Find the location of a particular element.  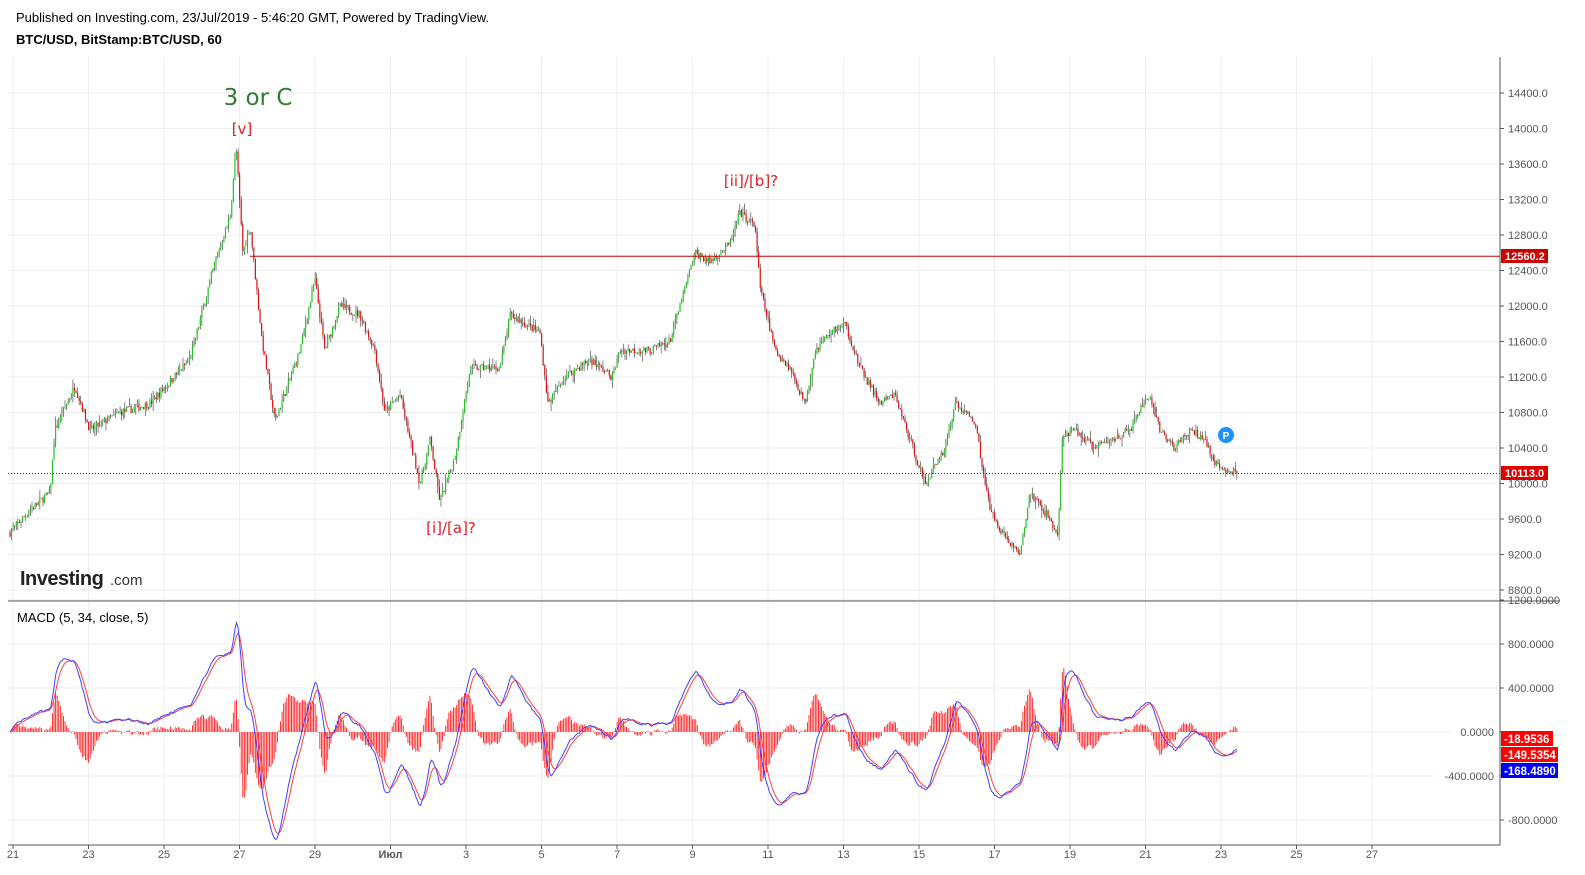

p-marker: P is located at coordinates (1226, 435).